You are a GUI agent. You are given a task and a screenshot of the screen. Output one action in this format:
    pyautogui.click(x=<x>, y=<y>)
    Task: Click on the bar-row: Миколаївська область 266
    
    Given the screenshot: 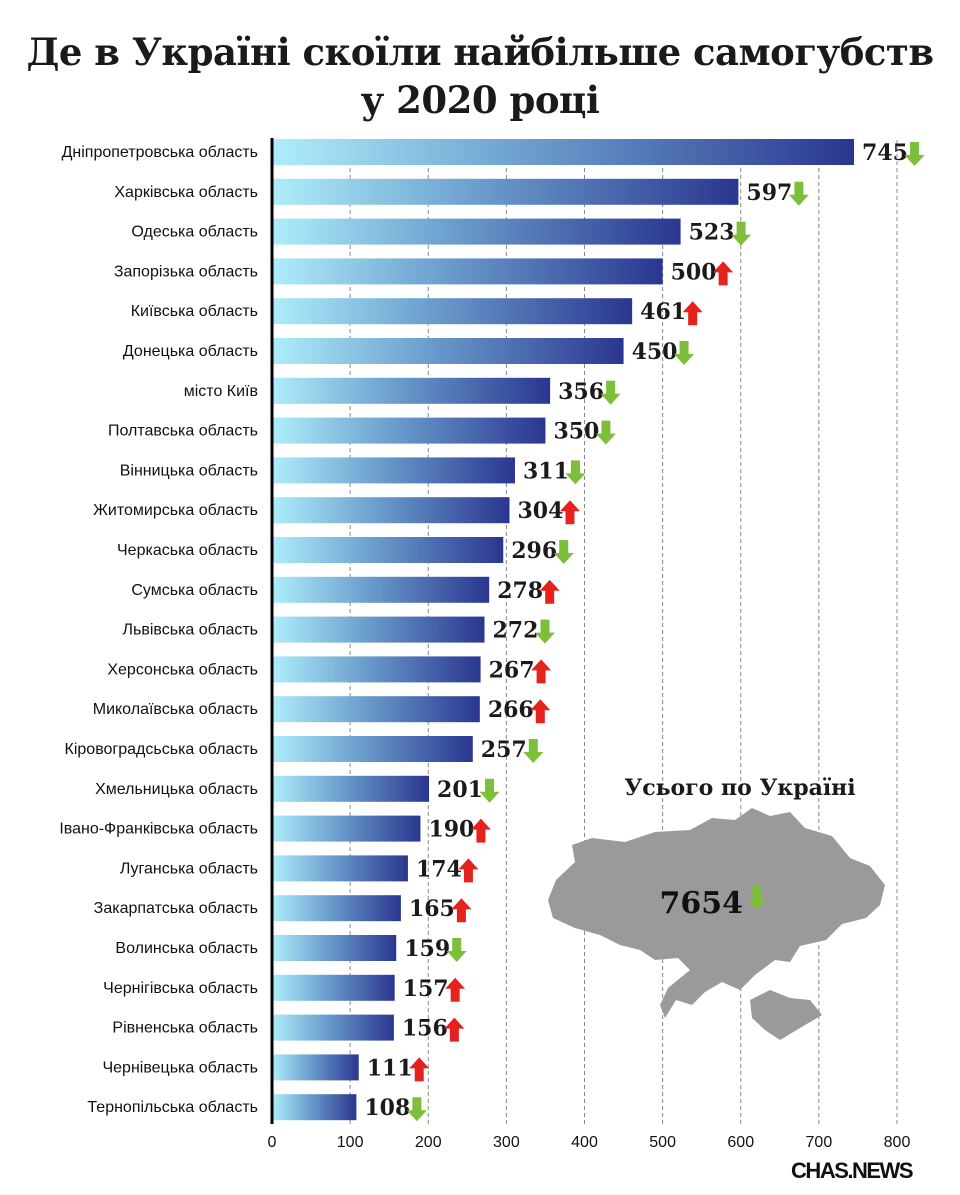 What is the action you would take?
    pyautogui.click(x=322, y=710)
    